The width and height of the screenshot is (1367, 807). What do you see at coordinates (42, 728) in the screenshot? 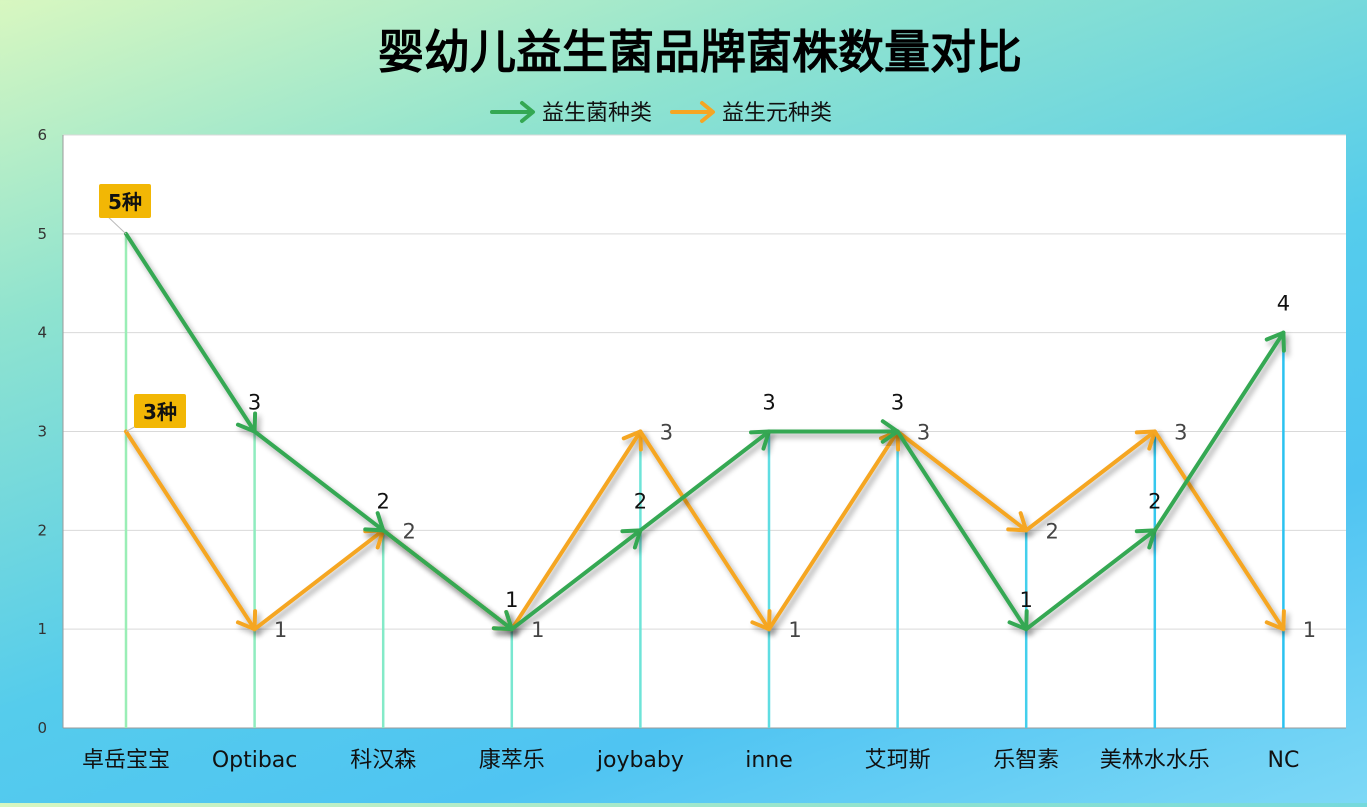
I see `y-tick-label: 0` at bounding box center [42, 728].